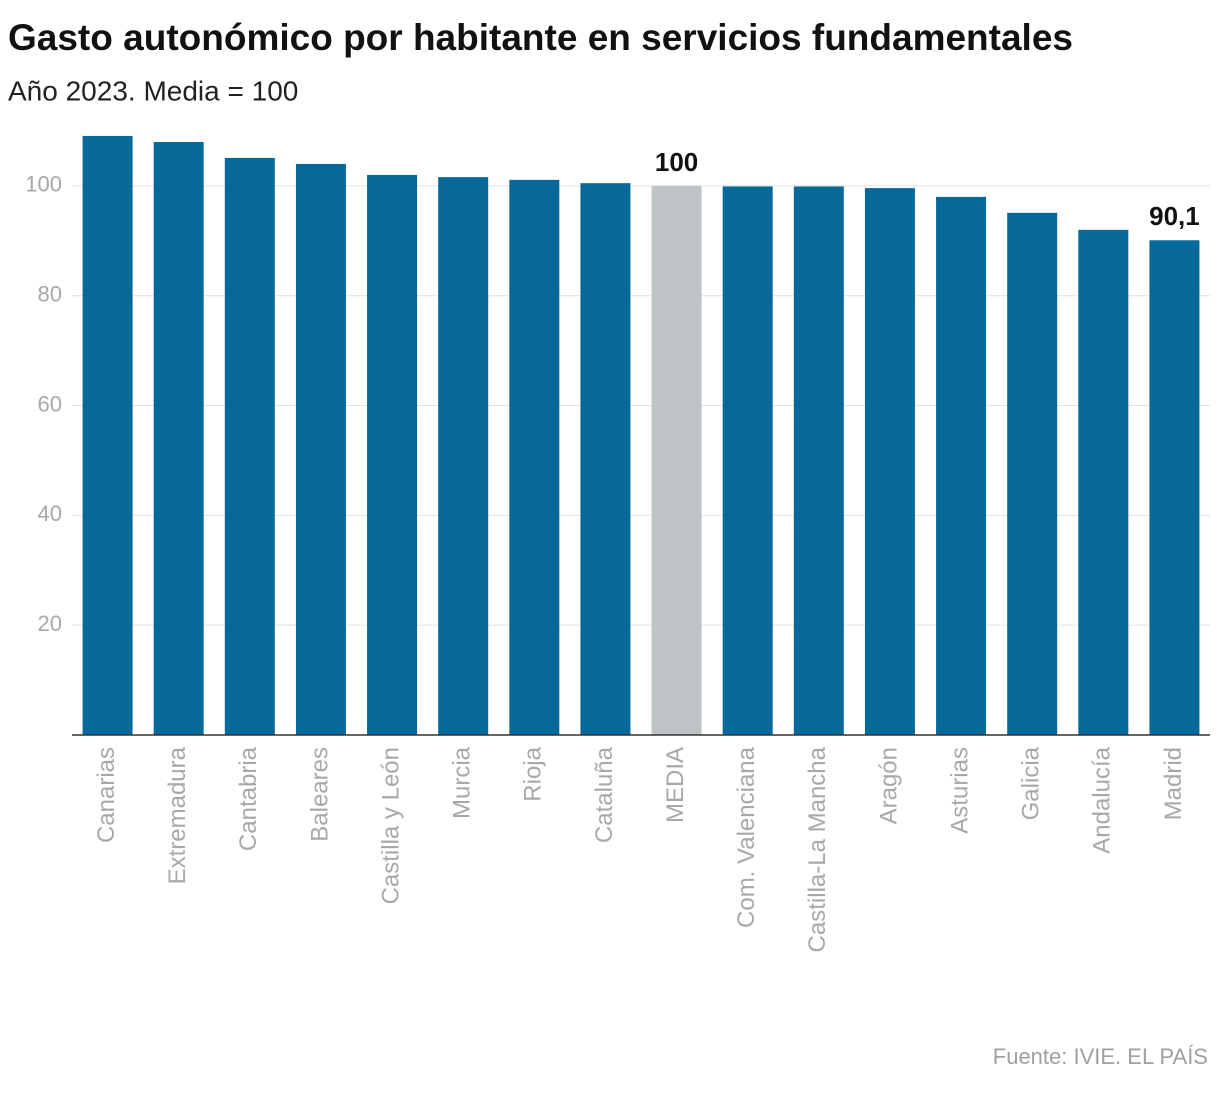  Describe the element at coordinates (1174, 216) in the screenshot. I see `value-label: 90,1` at that location.